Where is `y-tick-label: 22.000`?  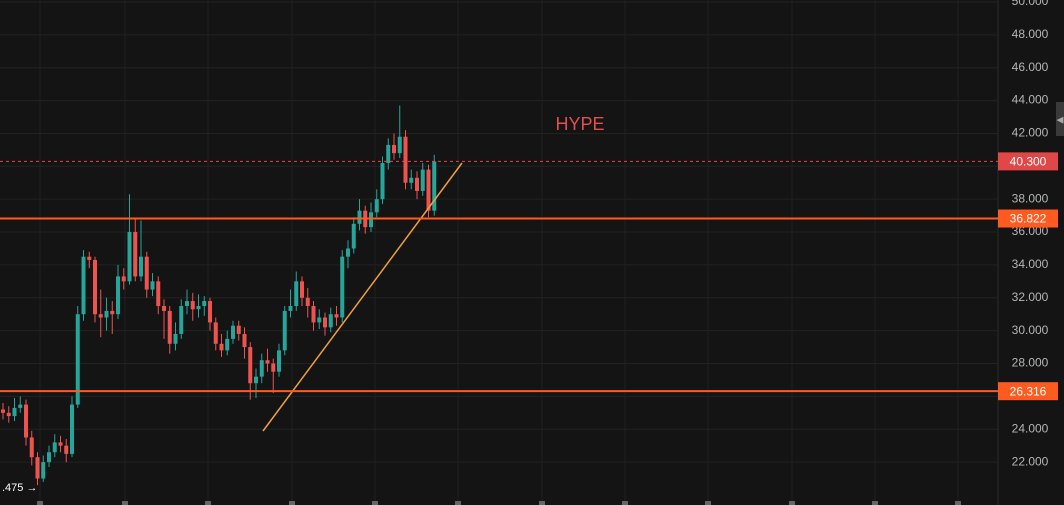 y-tick-label: 22.000 is located at coordinates (1030, 461).